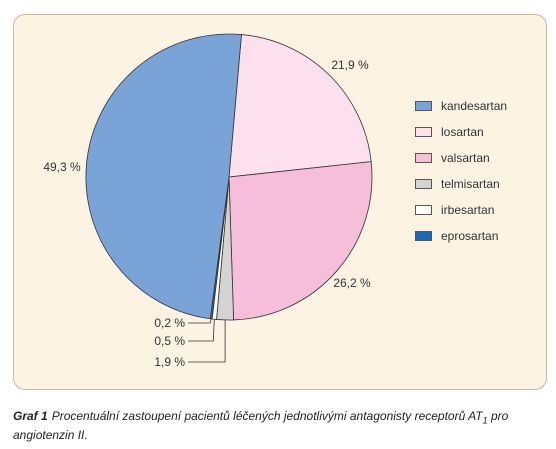 This screenshot has width=556, height=449. What do you see at coordinates (169, 341) in the screenshot?
I see `slice-label-irbesartan: 0,5 %` at bounding box center [169, 341].